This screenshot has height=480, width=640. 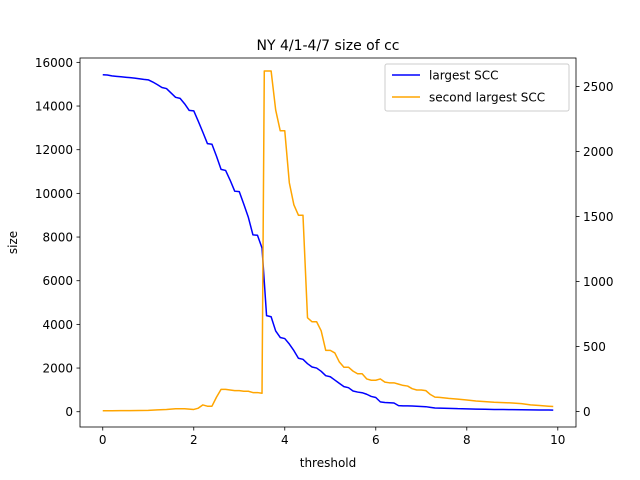 I want to click on y-left-tick-label: 12000, so click(x=54, y=150).